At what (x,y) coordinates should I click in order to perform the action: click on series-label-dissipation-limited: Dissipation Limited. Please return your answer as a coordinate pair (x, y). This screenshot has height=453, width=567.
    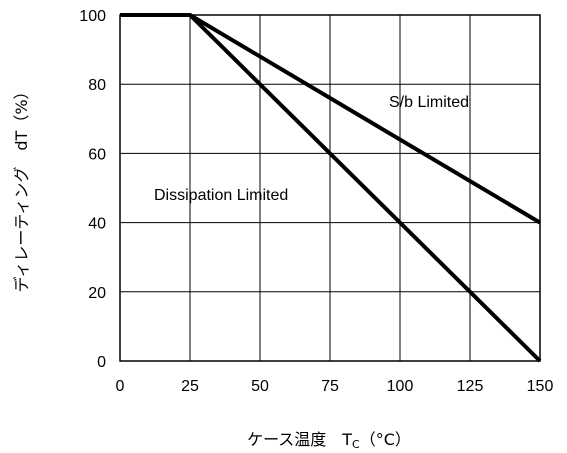
    Looking at the image, I should click on (221, 195).